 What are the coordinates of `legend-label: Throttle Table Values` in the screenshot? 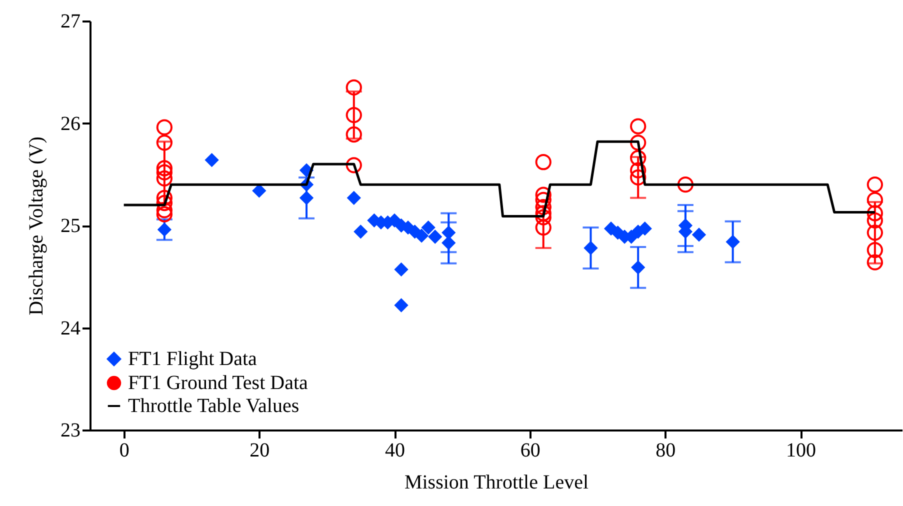 It's located at (214, 406).